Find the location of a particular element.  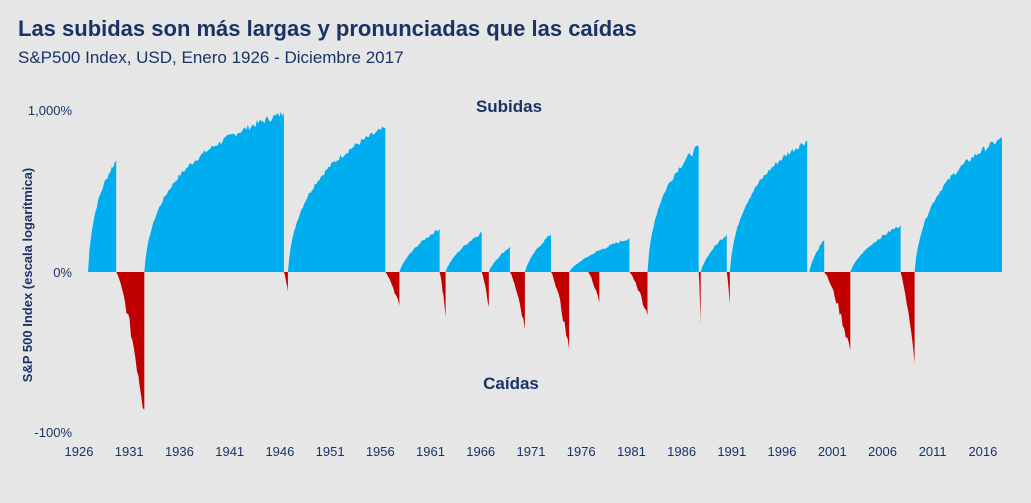

x-tick-label: 1976 is located at coordinates (581, 451).